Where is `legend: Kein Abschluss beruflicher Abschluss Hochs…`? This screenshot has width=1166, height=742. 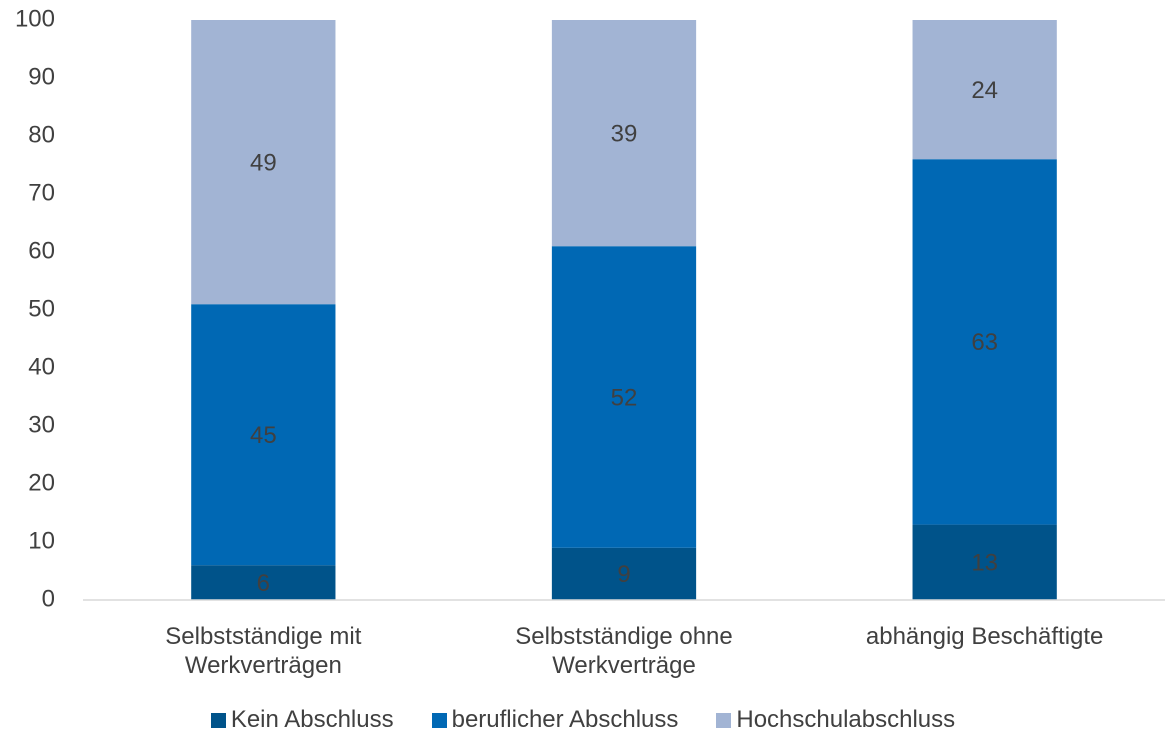
legend: Kein Abschluss beruflicher Abschluss Hochs… is located at coordinates (583, 720).